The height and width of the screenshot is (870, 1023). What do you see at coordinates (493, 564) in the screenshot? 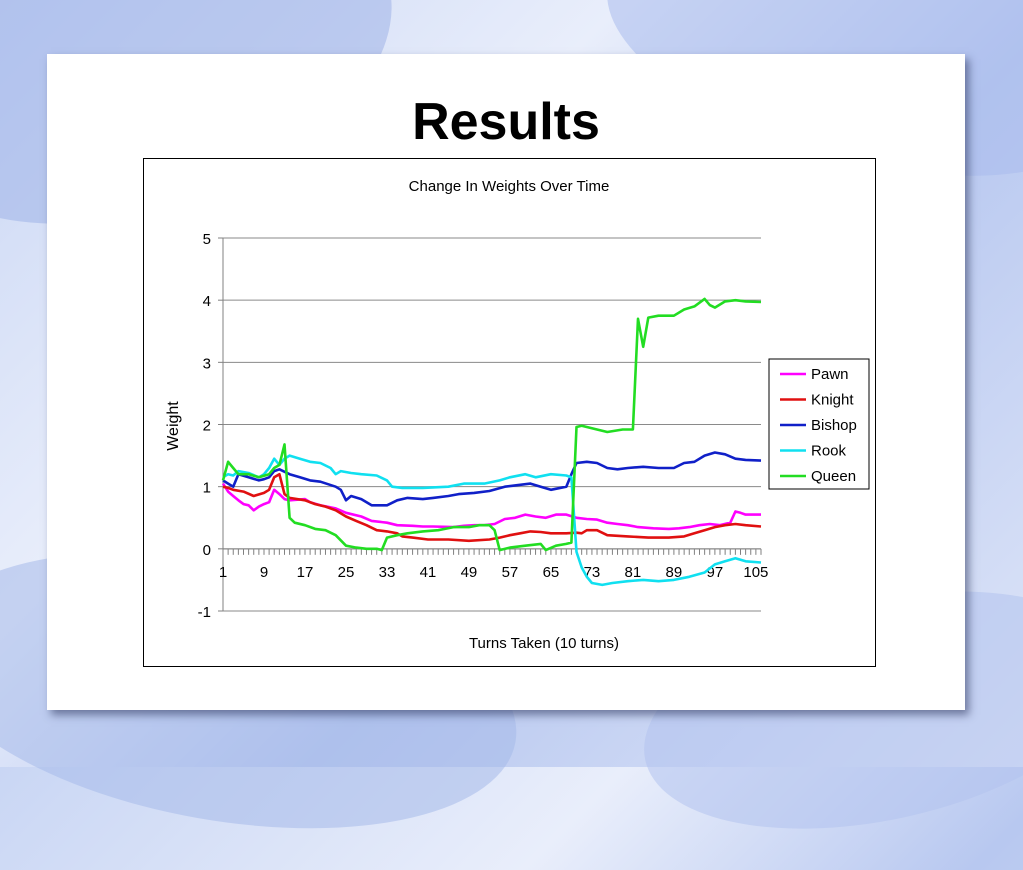
I see `x-axis-ticks: 1 9 17 25 33 41 49 57 65 73 81 89 97 105` at bounding box center [493, 564].